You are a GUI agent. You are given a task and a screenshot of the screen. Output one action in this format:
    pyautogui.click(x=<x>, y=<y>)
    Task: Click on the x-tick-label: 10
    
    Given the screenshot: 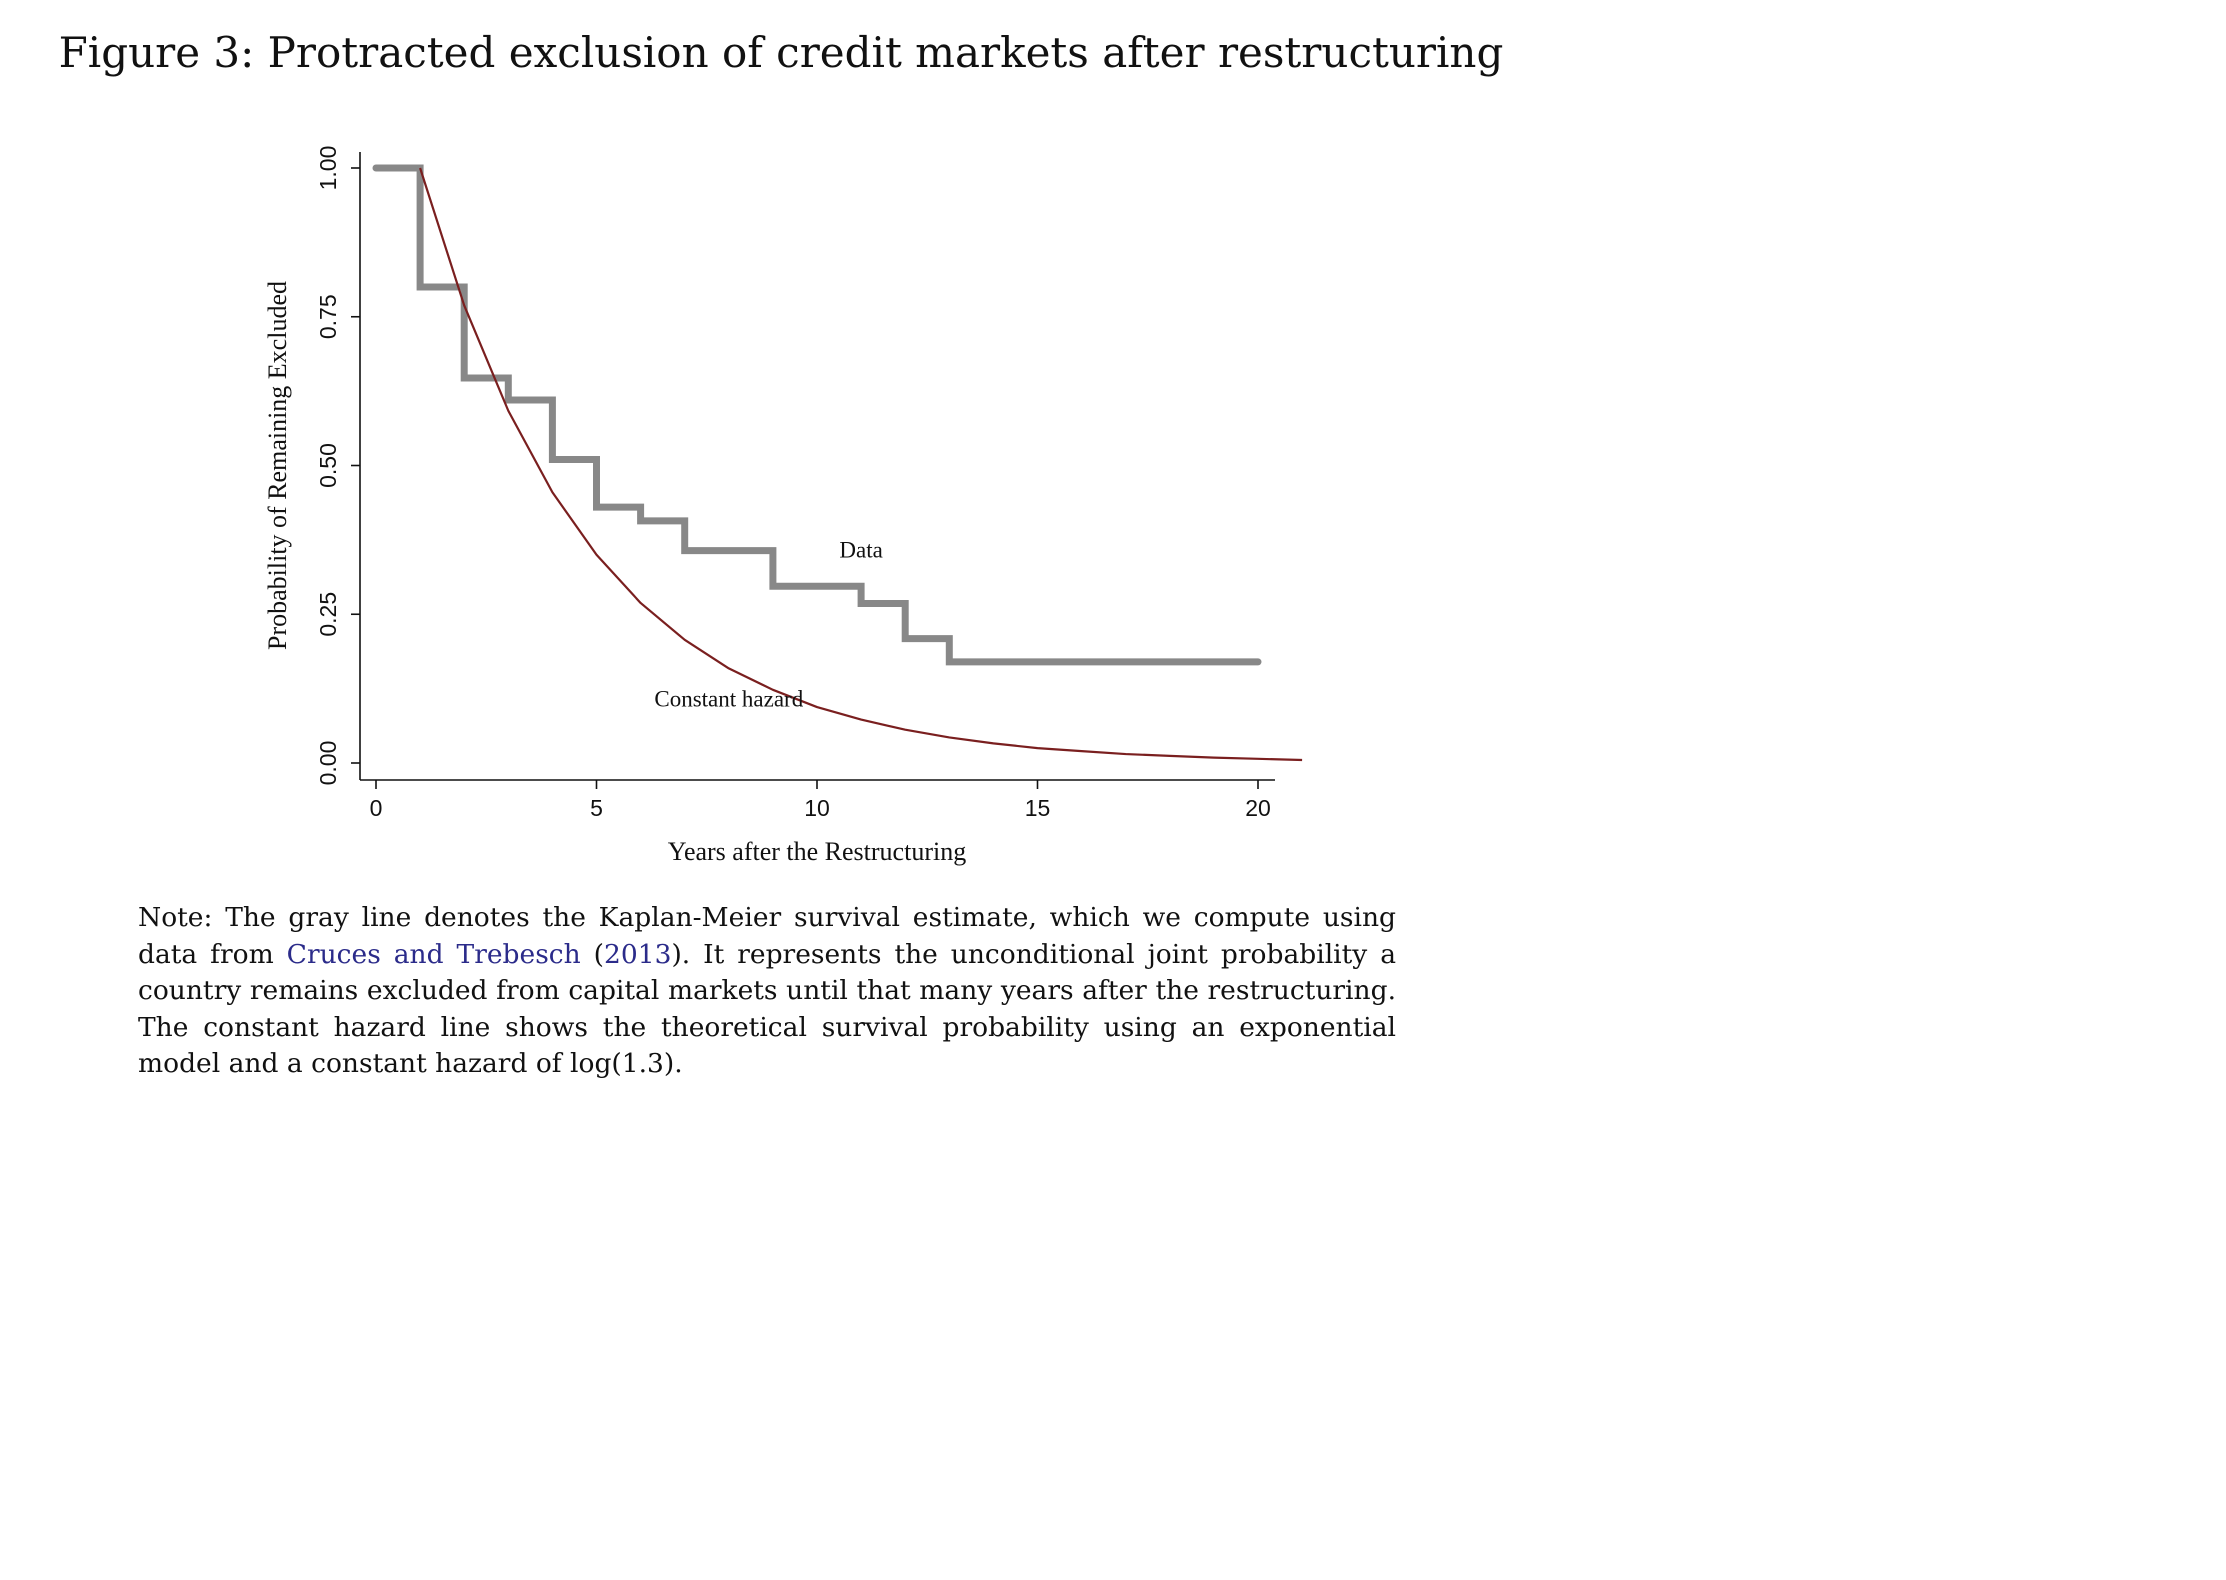 What is the action you would take?
    pyautogui.click(x=817, y=808)
    